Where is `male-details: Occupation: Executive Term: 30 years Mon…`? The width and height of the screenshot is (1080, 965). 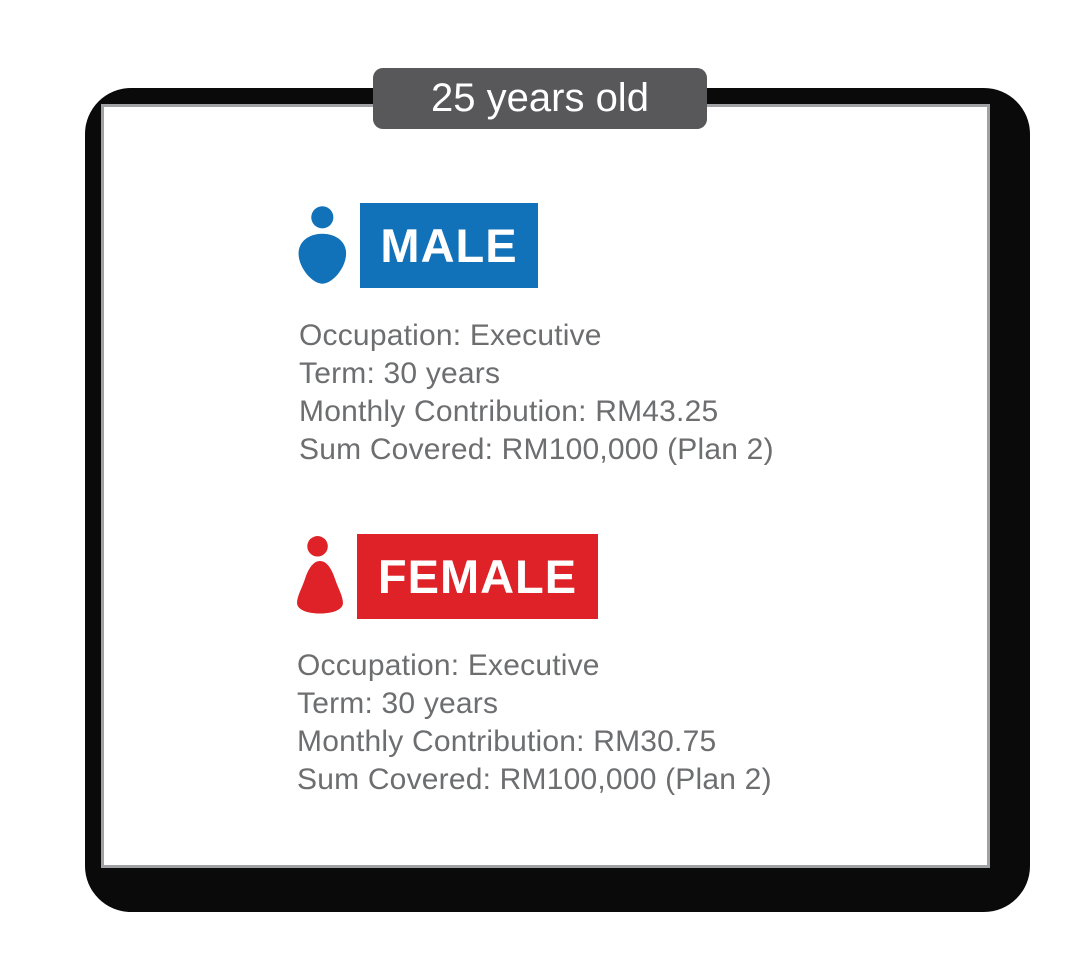
male-details: Occupation: Executive Term: 30 years Mon… is located at coordinates (536, 393).